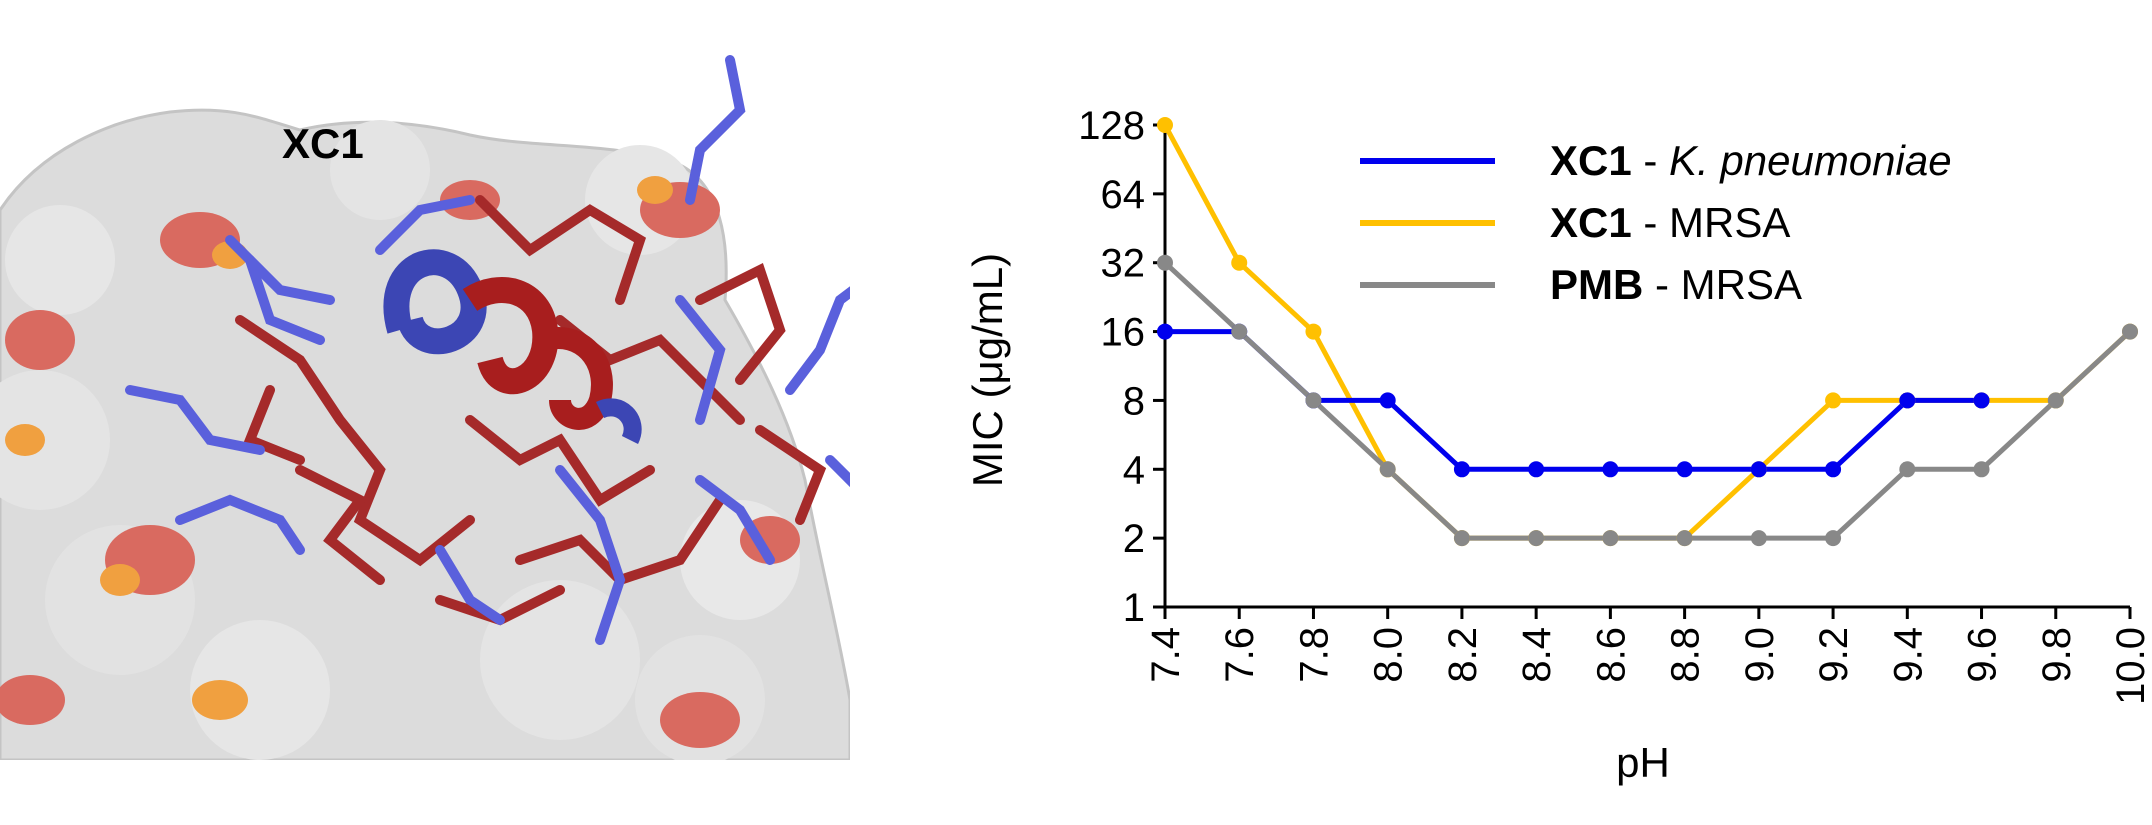  What do you see at coordinates (1751, 160) in the screenshot?
I see `legend-entry: XC1 - K. pneumoniae` at bounding box center [1751, 160].